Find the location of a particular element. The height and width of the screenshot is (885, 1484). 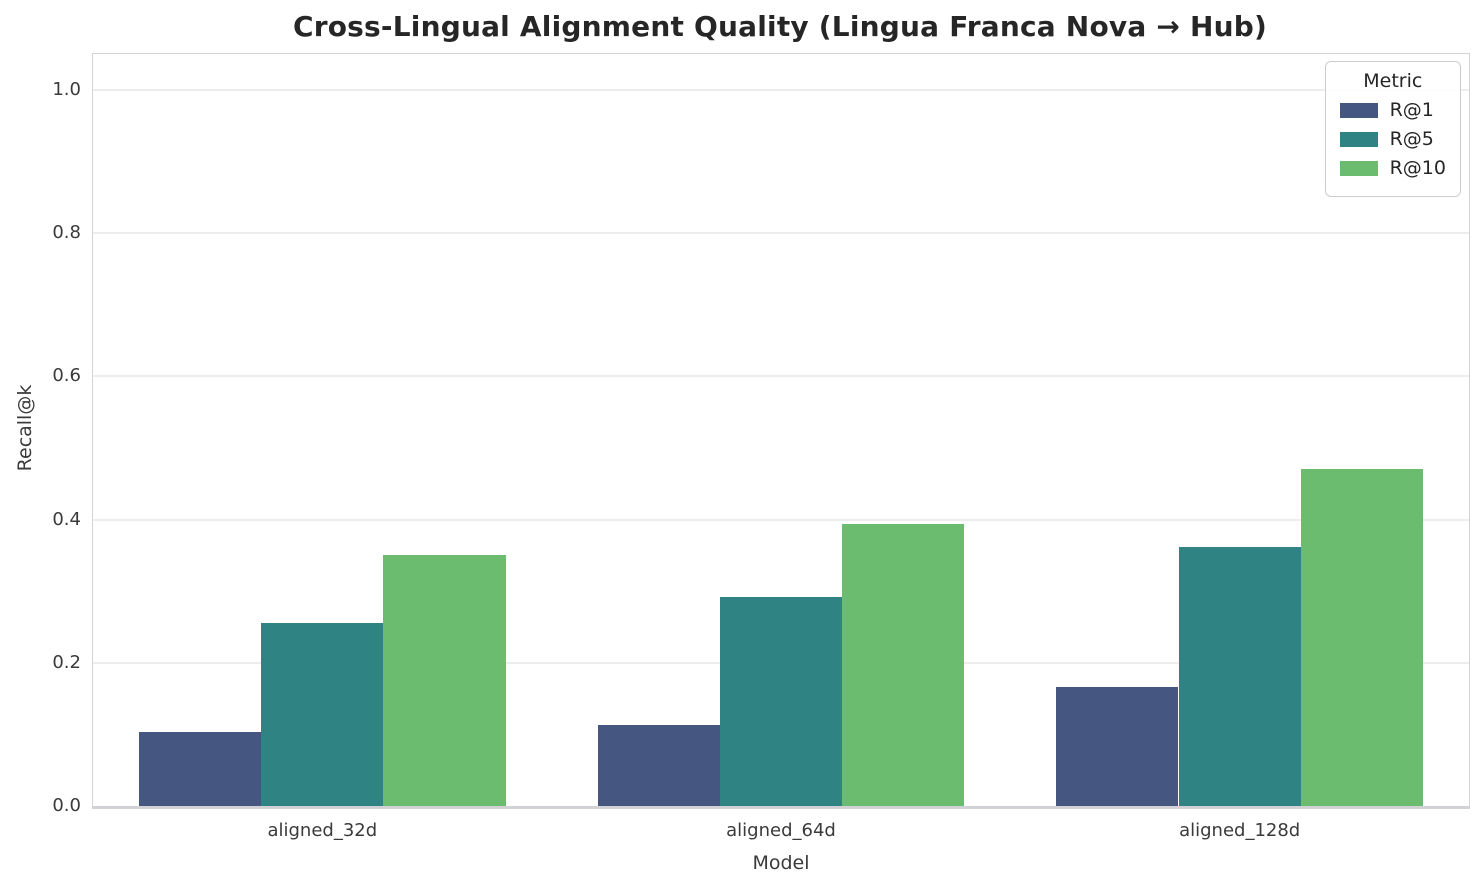

legend-label-R@1: R@1 is located at coordinates (1411, 110).